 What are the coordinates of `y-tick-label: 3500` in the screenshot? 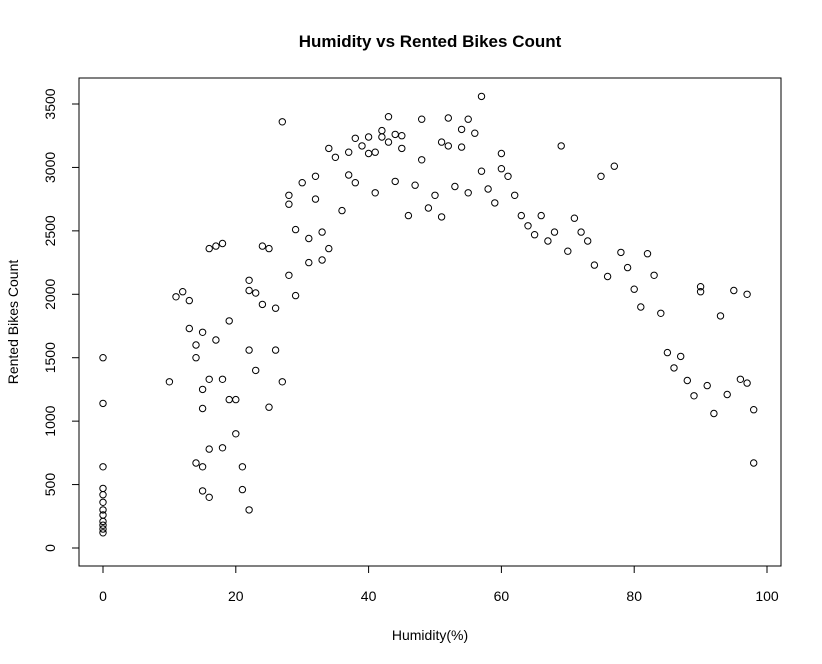 It's located at (50, 103).